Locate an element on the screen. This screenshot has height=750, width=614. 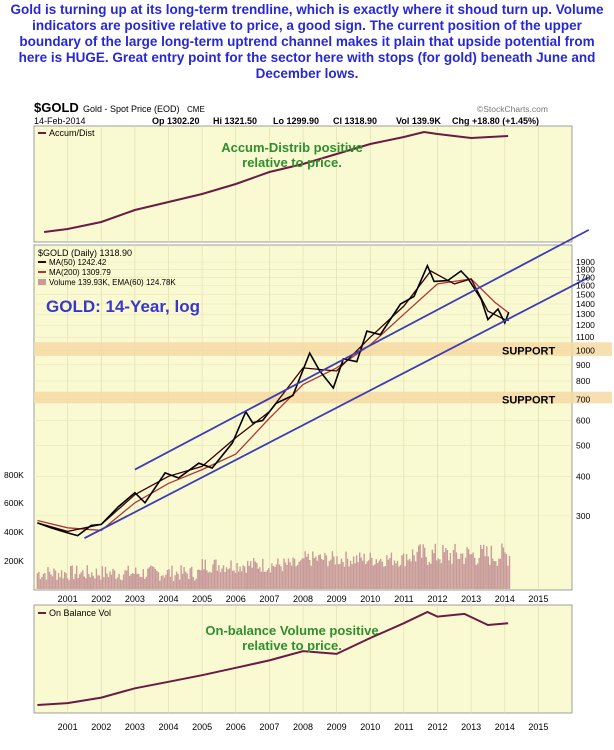
y-tick-label: 800 is located at coordinates (583, 381).